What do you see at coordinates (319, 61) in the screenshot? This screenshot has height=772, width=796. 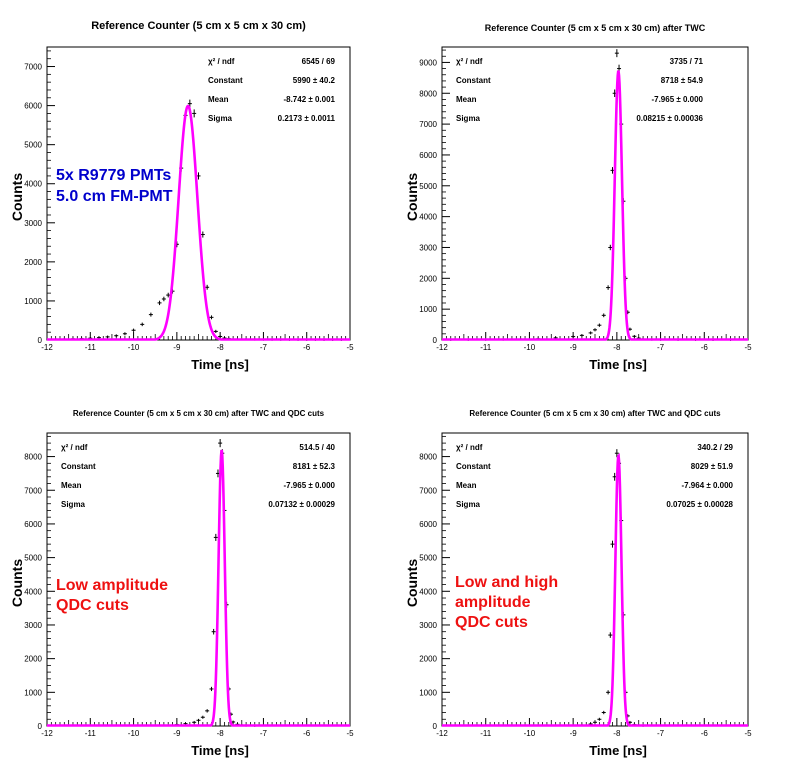 I see `stats-value: 6545 / 69` at bounding box center [319, 61].